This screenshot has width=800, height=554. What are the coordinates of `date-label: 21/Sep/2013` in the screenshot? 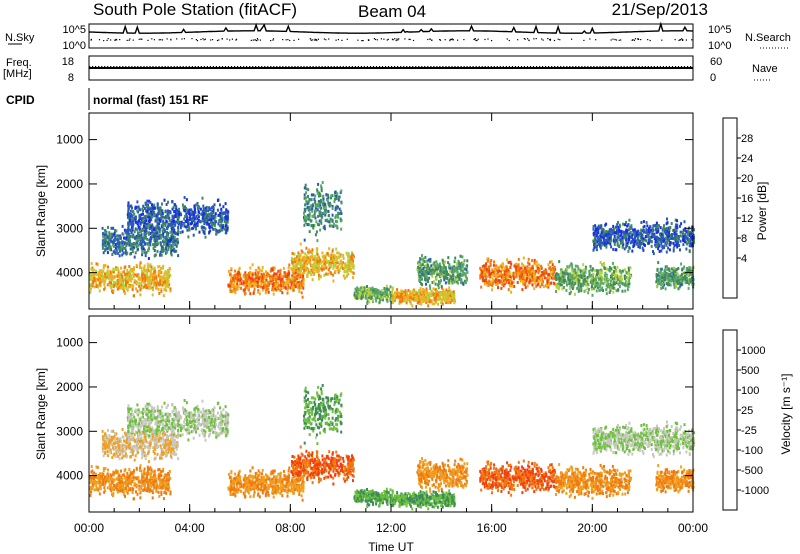 It's located at (660, 9).